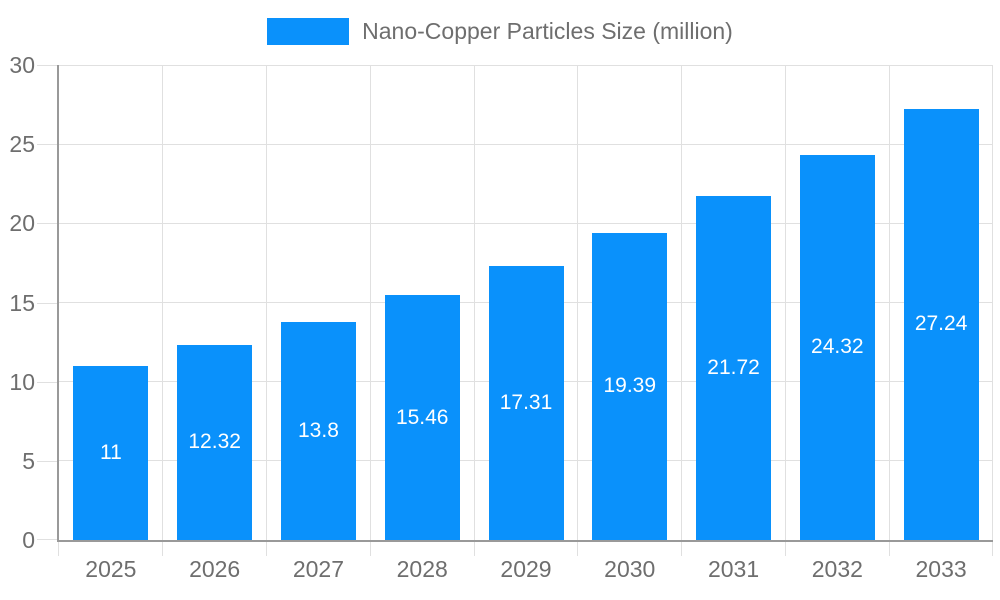 This screenshot has height=600, width=1000. Describe the element at coordinates (630, 569) in the screenshot. I see `x-axis-tick-label: 2030` at that location.